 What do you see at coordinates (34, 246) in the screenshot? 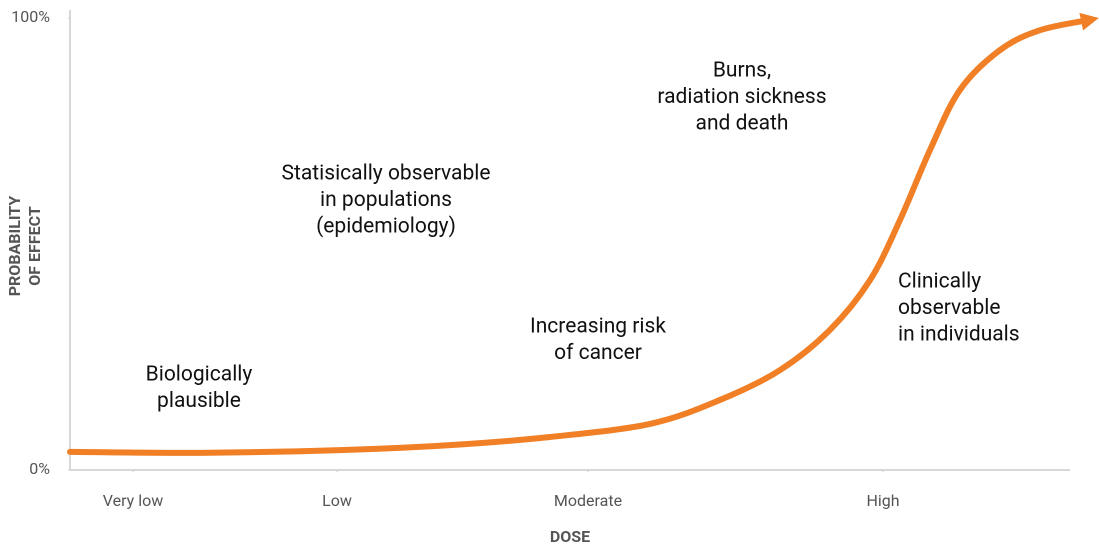
I see `y-axis-label: OF EFFECT` at bounding box center [34, 246].